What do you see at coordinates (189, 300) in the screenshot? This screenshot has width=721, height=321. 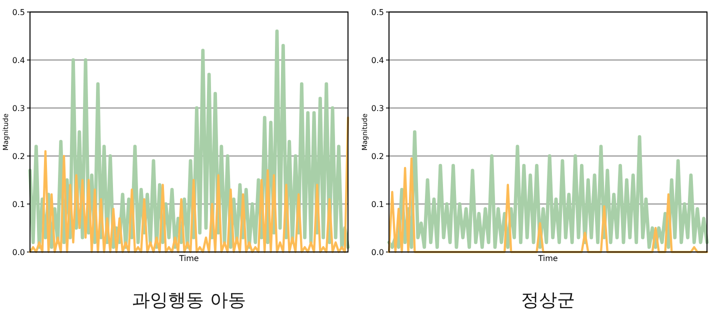 I see `text: 과잉행동 아동` at bounding box center [189, 300].